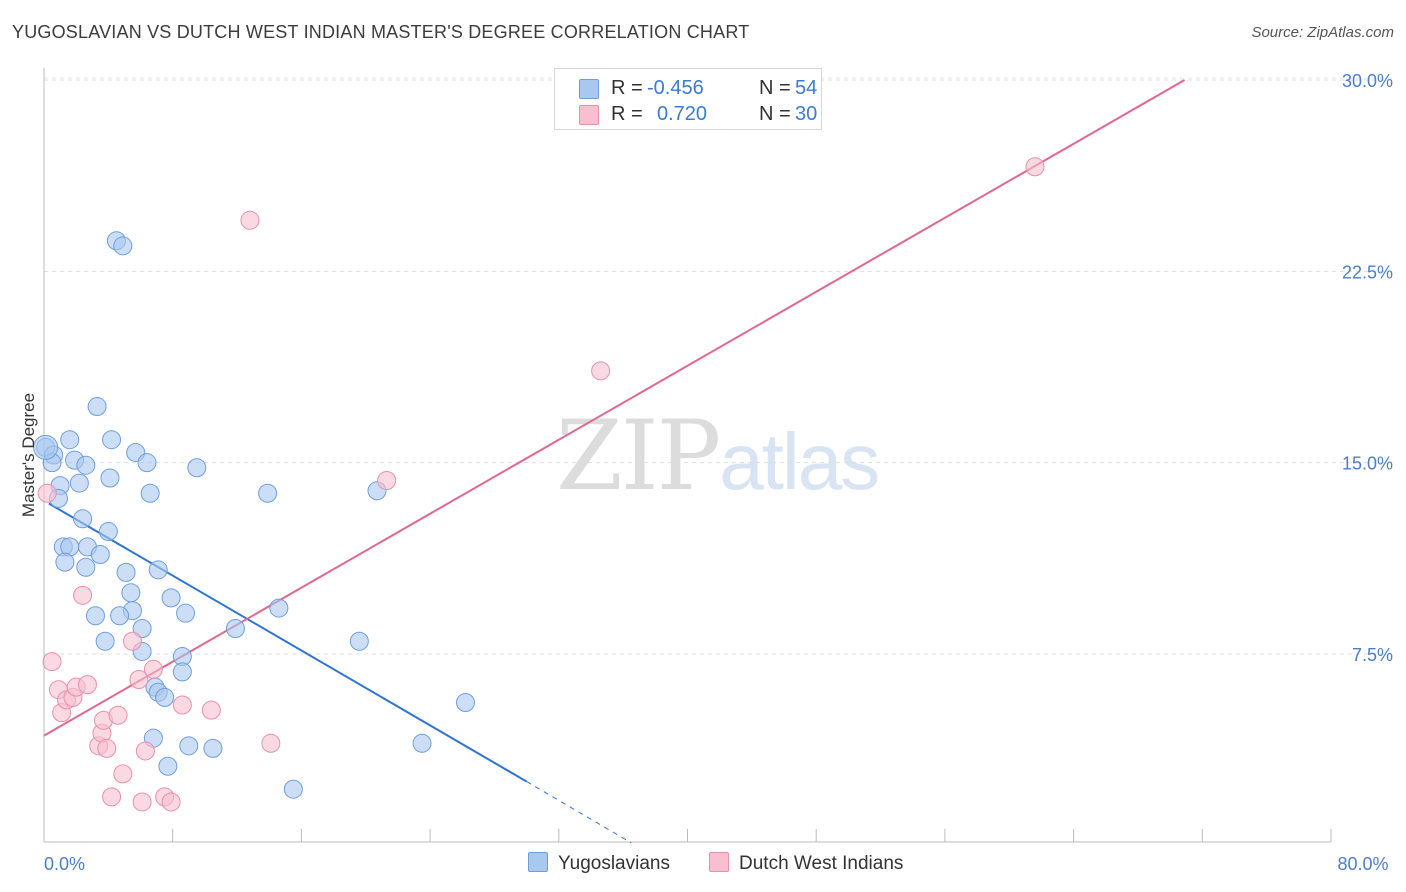 This screenshot has height=892, width=1406. What do you see at coordinates (1362, 864) in the screenshot?
I see `x-tick-label: 80.0%` at bounding box center [1362, 864].